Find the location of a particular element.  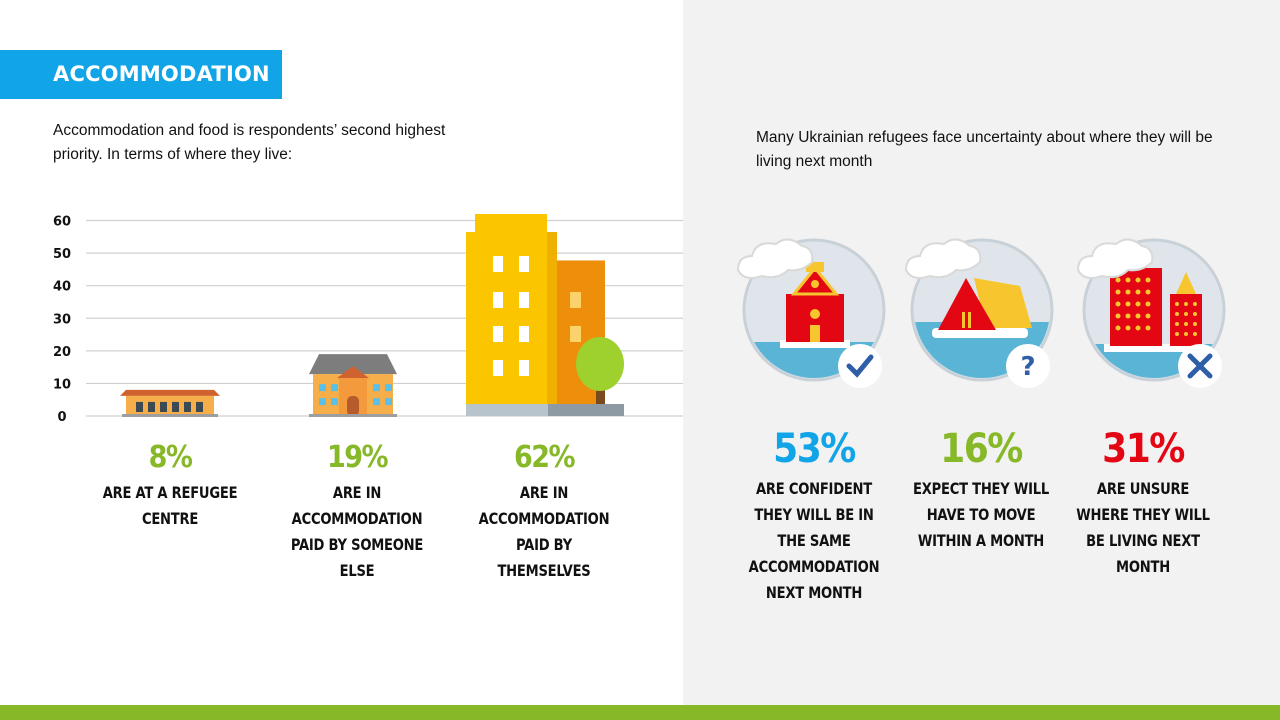

bar-house is located at coordinates (353, 385).